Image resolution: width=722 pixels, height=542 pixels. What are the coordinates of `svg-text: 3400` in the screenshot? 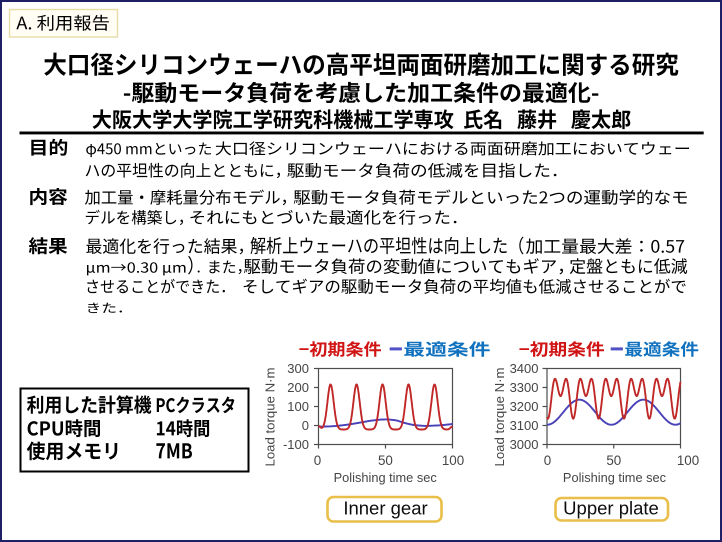 It's located at (524, 368).